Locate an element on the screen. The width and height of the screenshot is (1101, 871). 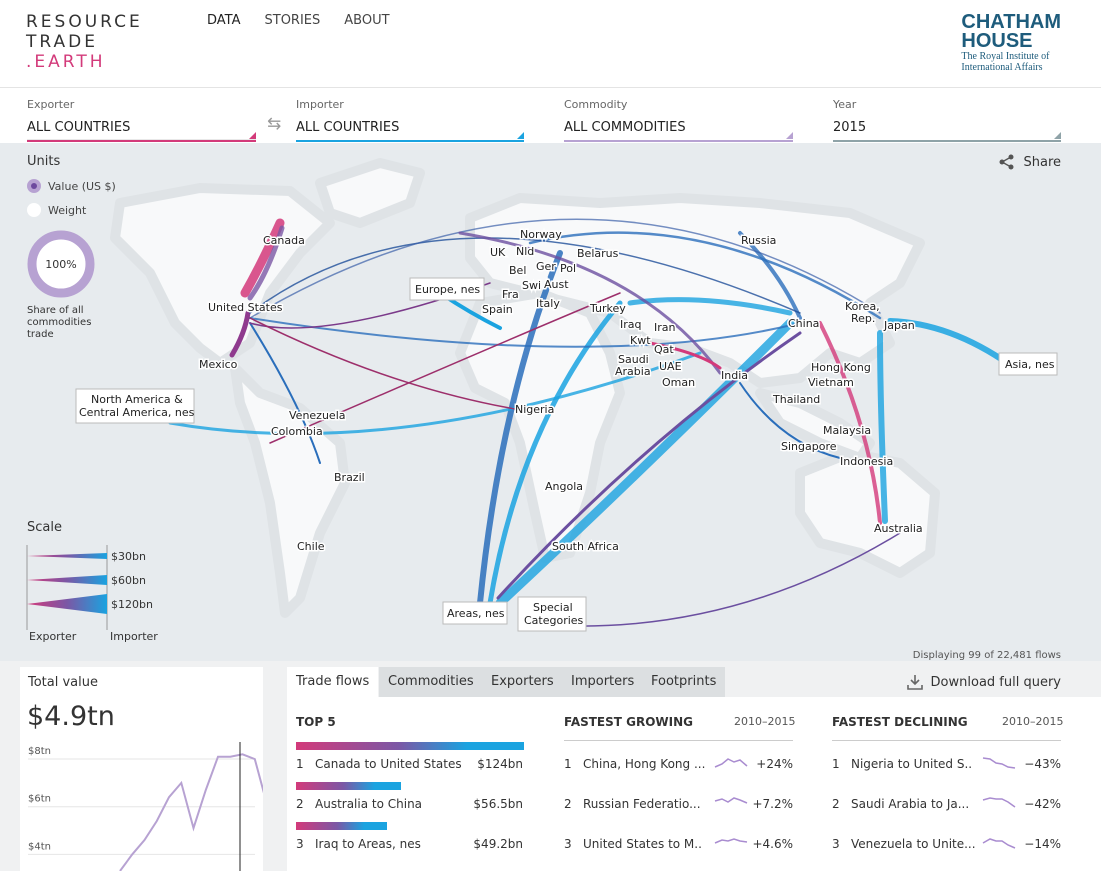
growing-value: +24% is located at coordinates (774, 764).